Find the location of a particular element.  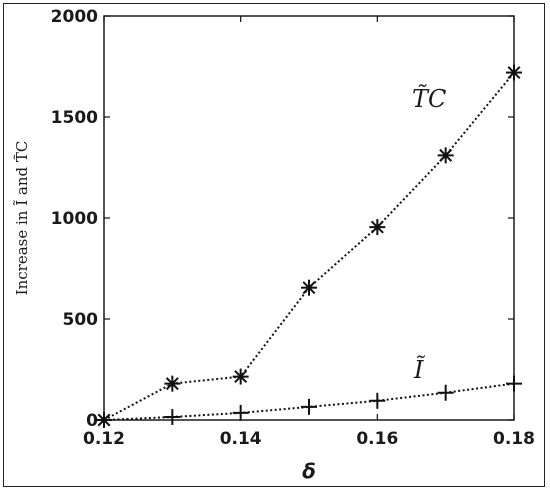

x-tick-label: 0.18 is located at coordinates (514, 439).